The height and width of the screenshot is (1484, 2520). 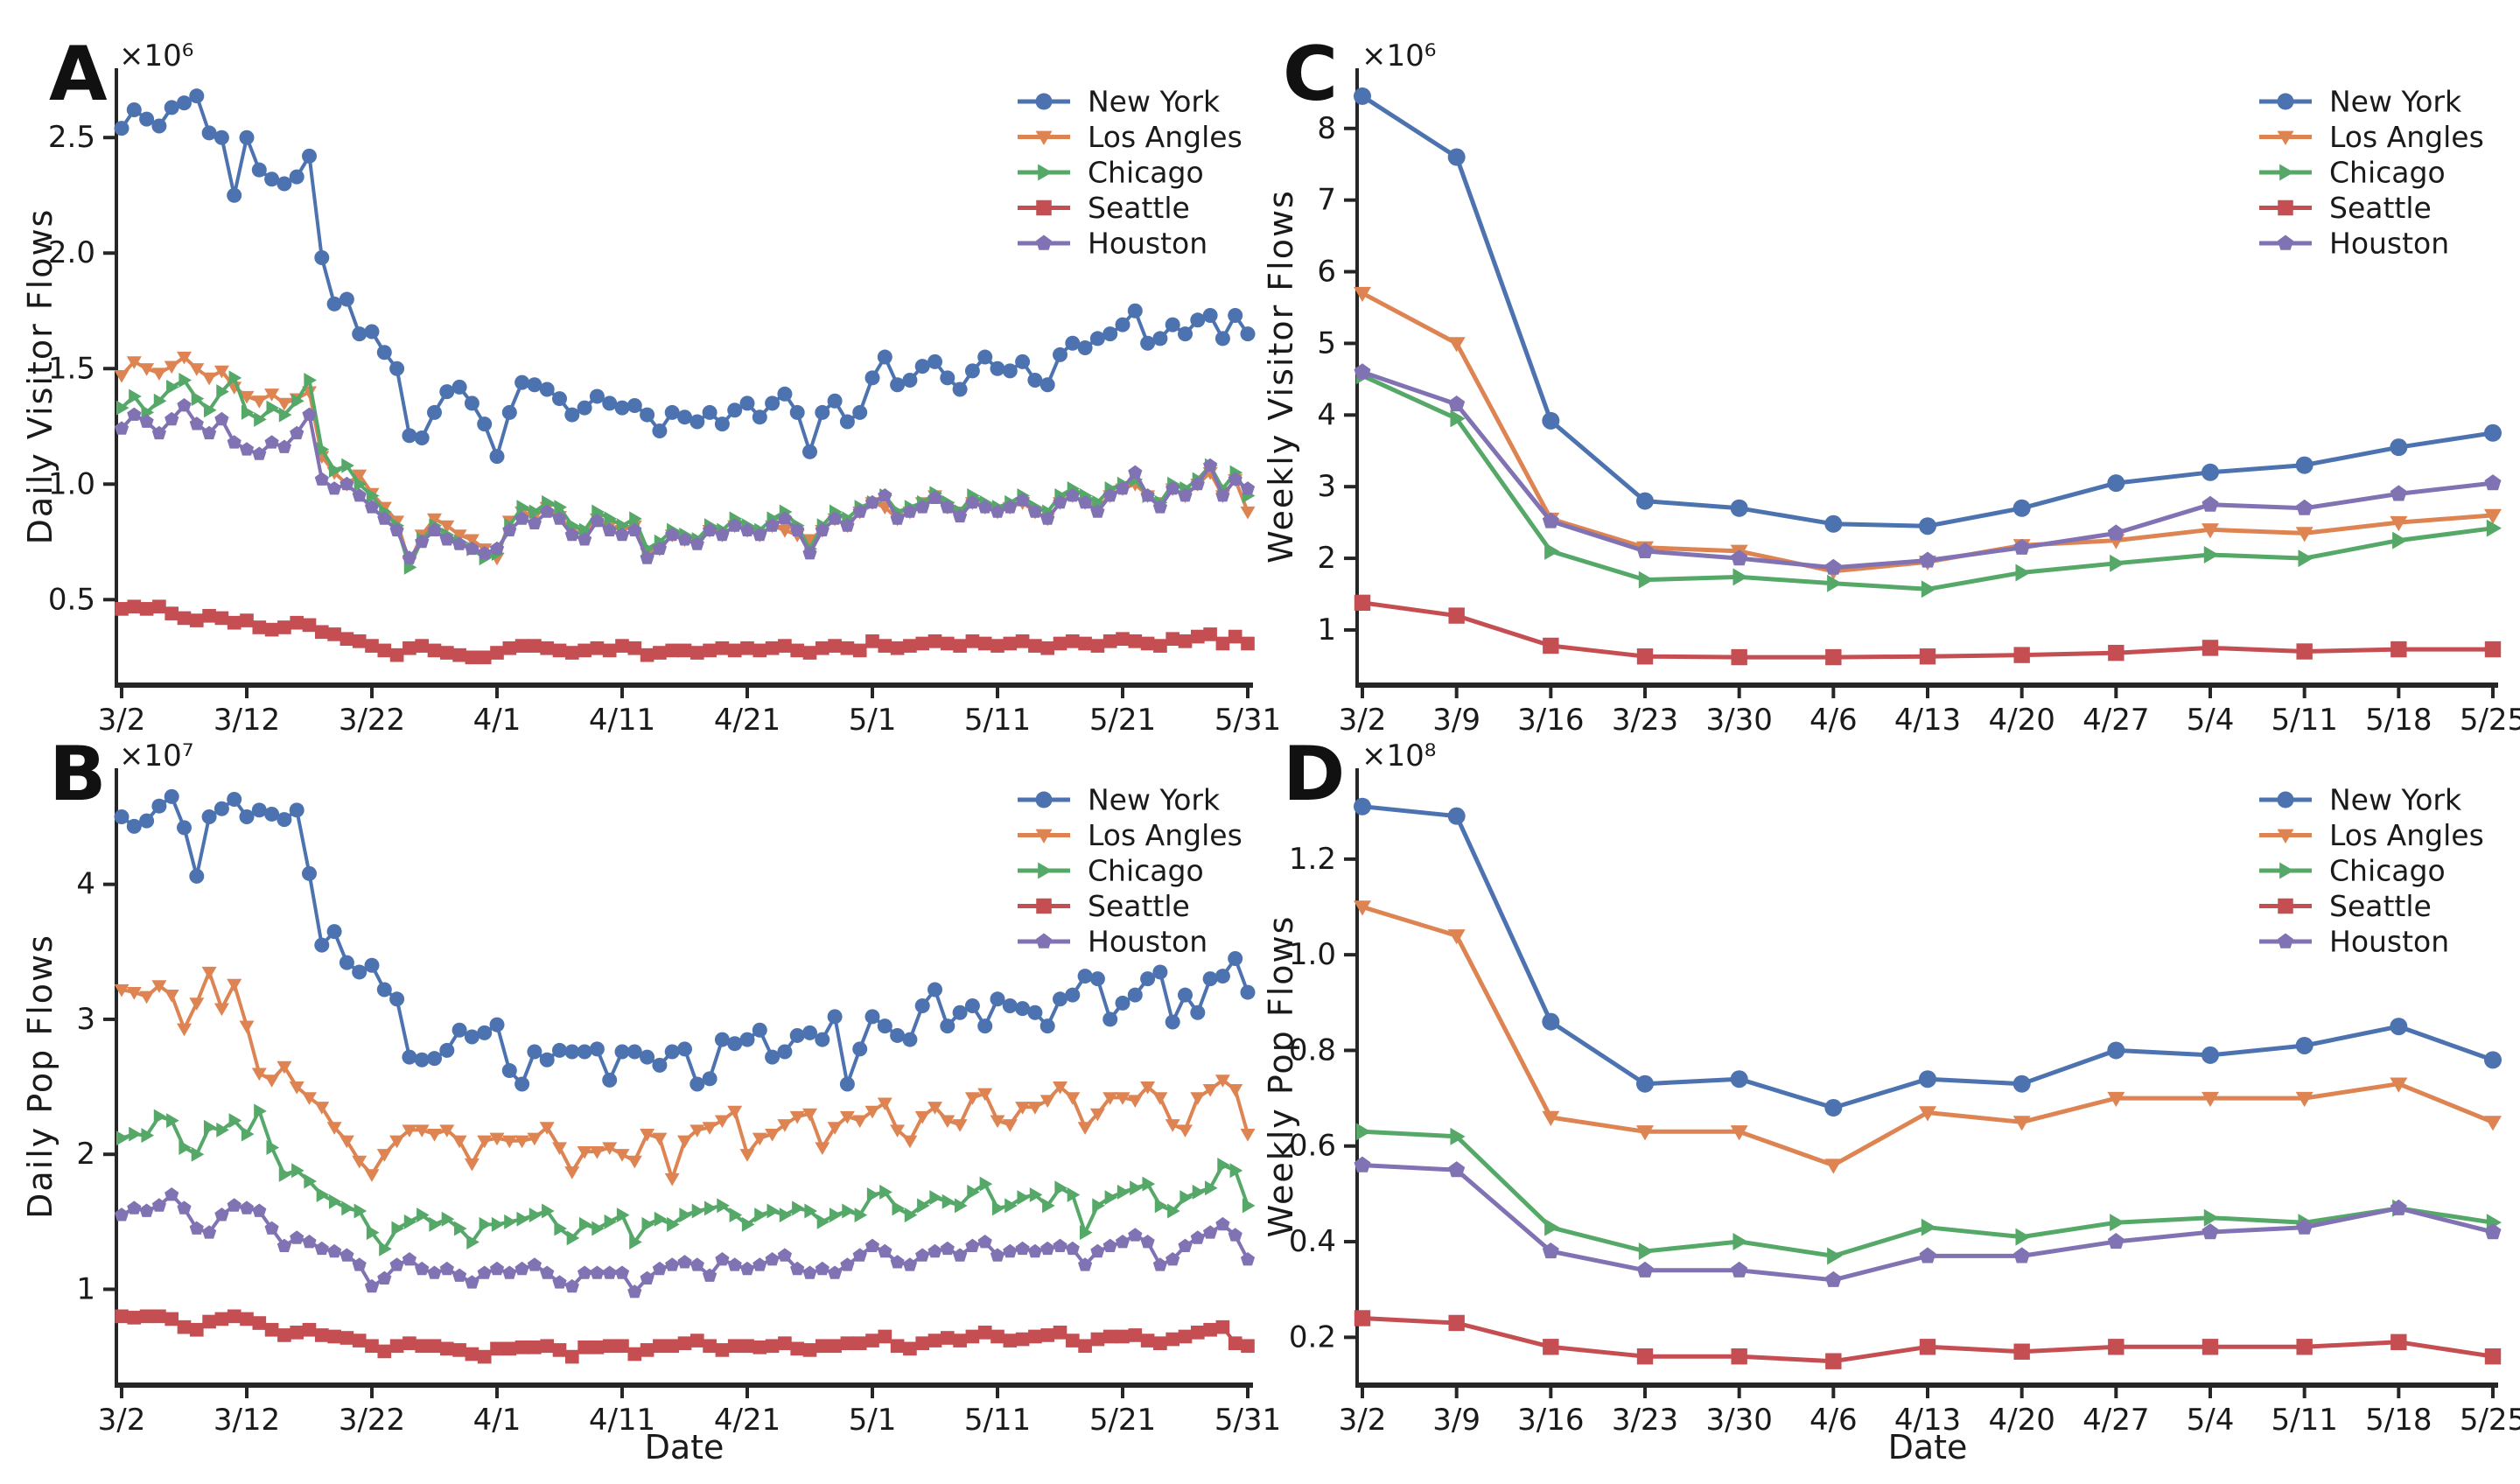 What do you see at coordinates (686, 1179) in the screenshot?
I see `series-markers-chicago` at bounding box center [686, 1179].